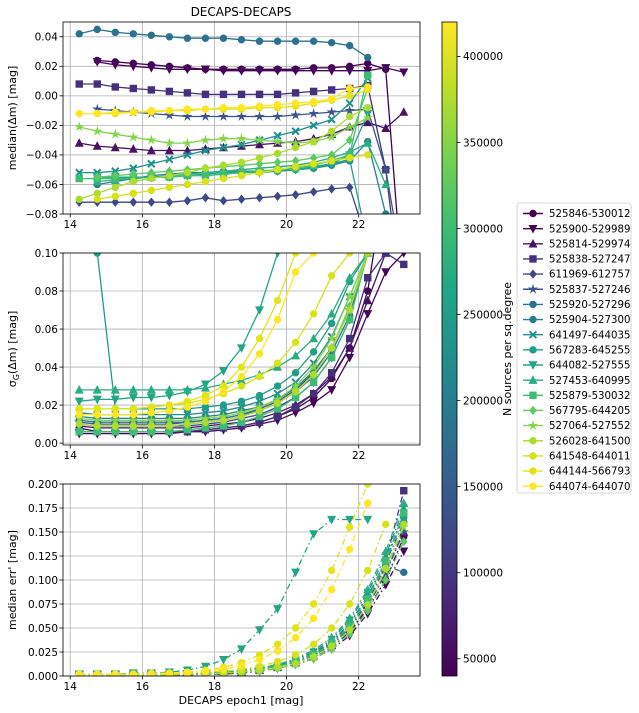 Image resolution: width=639 pixels, height=713 pixels. I want to click on y-tick-label: 0.100, so click(43, 581).